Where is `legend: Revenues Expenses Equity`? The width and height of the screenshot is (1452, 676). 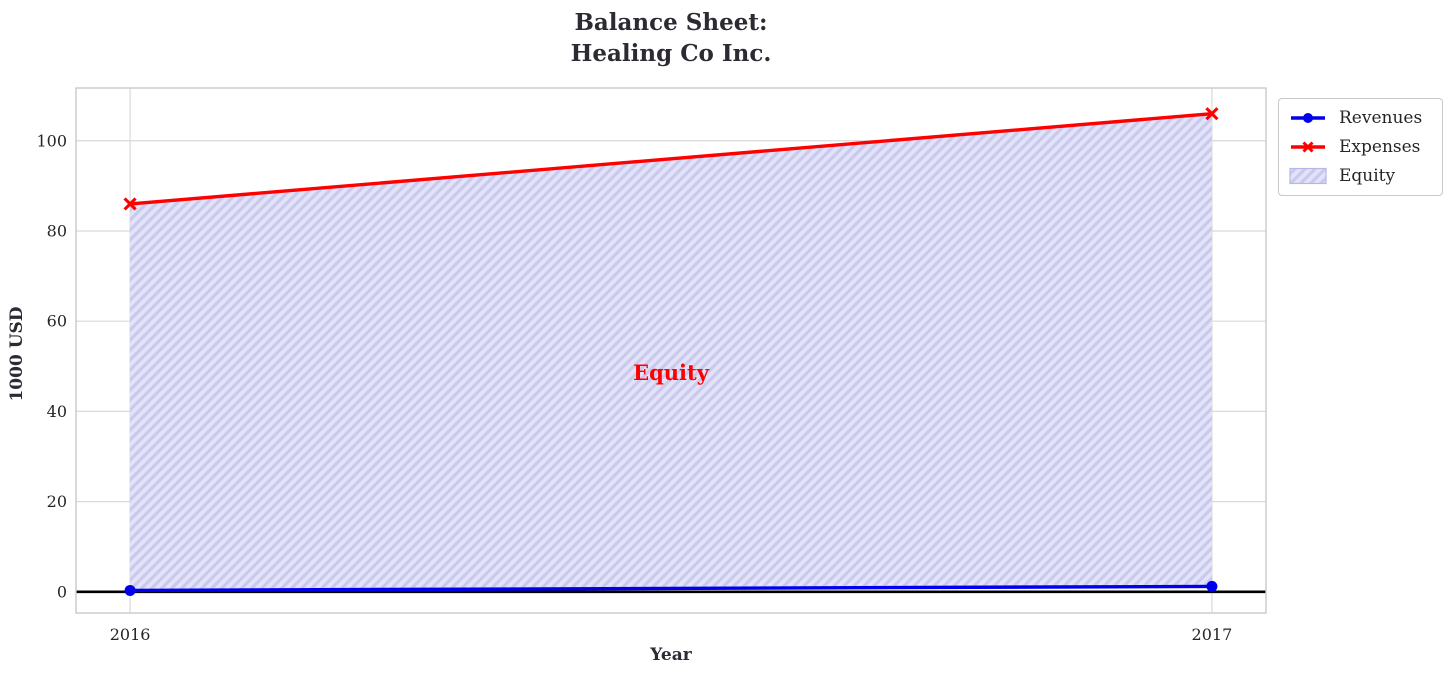
legend: Revenues Expenses Equity is located at coordinates (1360, 147).